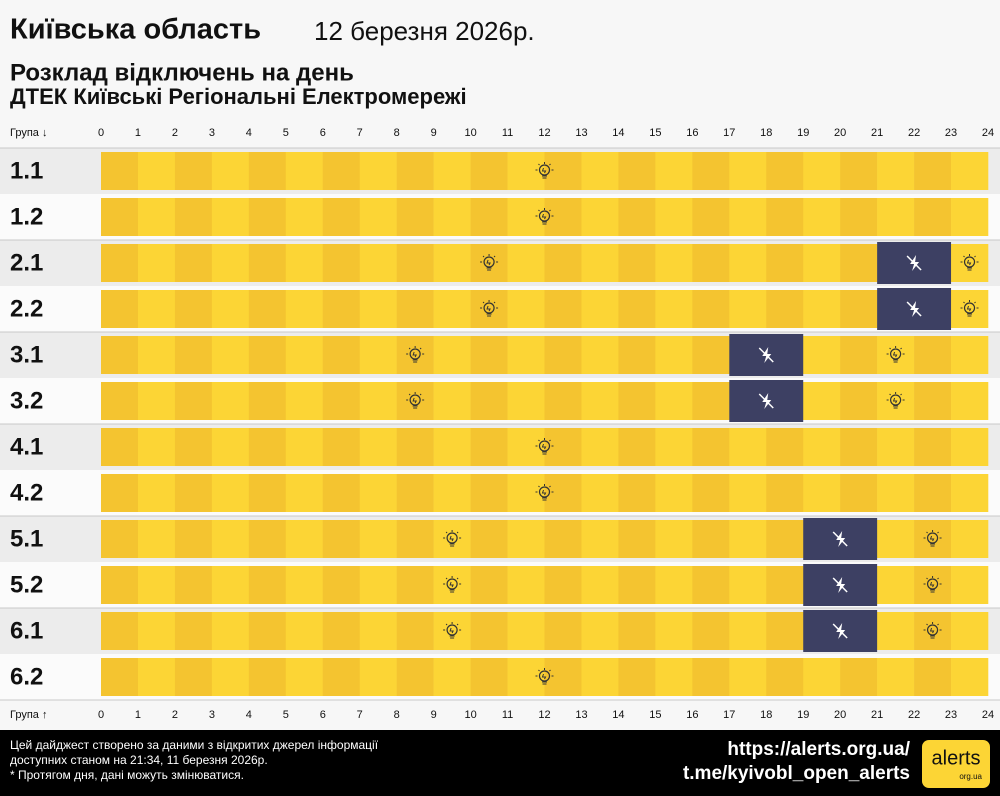 The width and height of the screenshot is (1000, 796). What do you see at coordinates (956, 764) in the screenshot?
I see `logo-box` at bounding box center [956, 764].